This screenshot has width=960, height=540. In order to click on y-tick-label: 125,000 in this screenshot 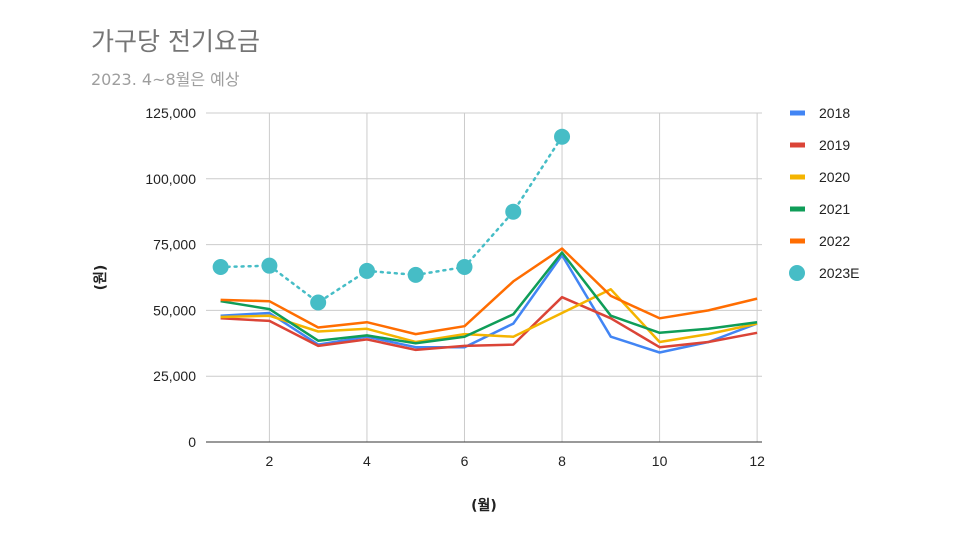, I will do `click(170, 113)`.